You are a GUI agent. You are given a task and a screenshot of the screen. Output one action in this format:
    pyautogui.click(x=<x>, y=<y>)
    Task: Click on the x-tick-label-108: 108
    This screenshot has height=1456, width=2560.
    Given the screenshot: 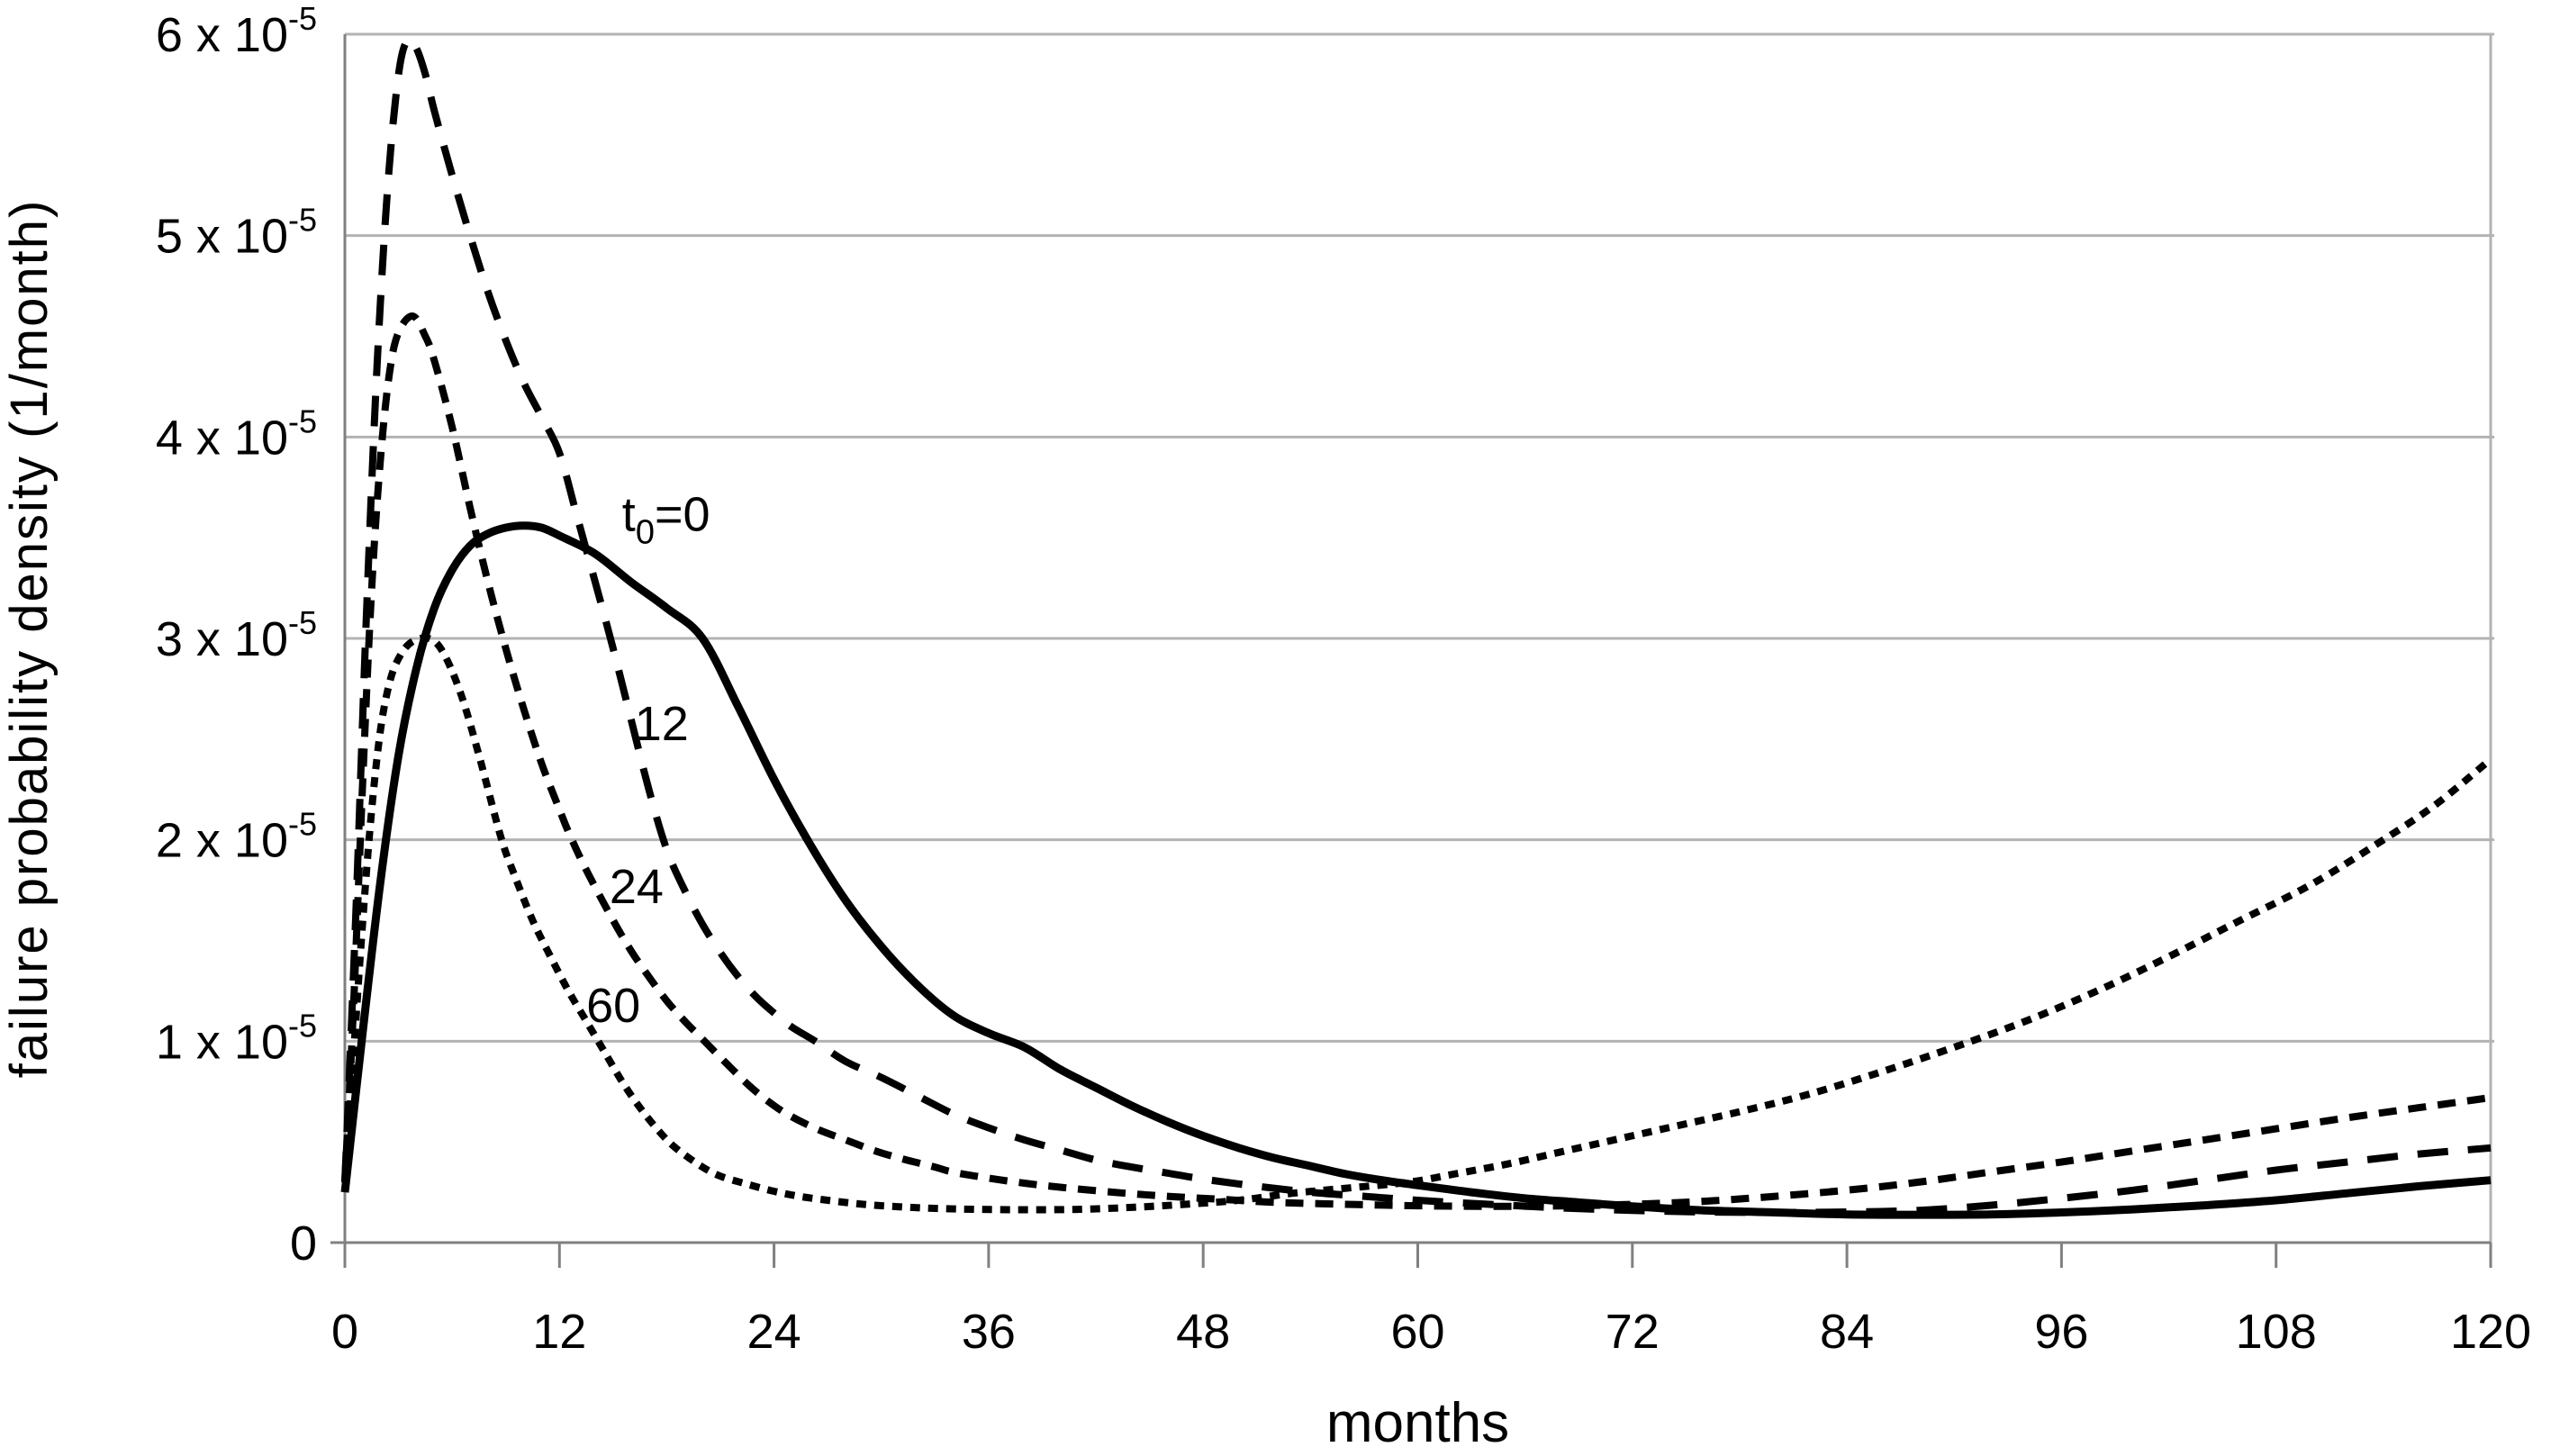 What is the action you would take?
    pyautogui.click(x=2277, y=1332)
    